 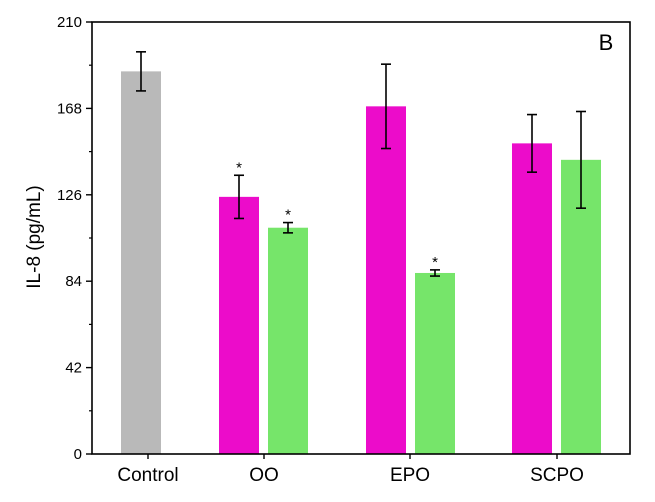 I want to click on x-category-label-epo: EPO, so click(x=410, y=475).